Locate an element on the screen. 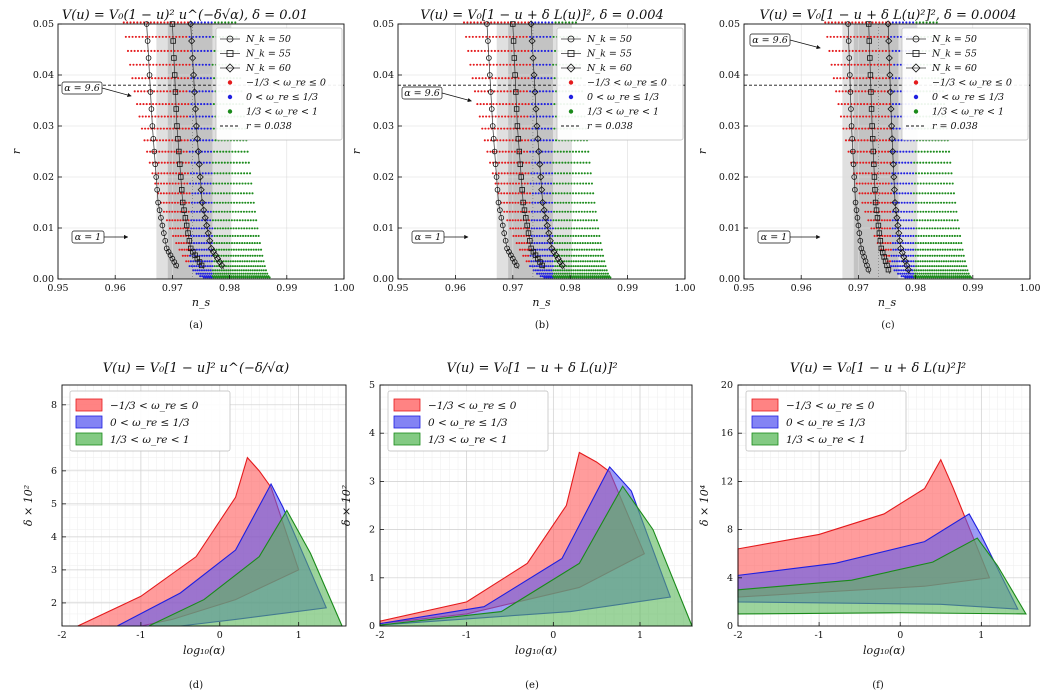 This screenshot has height=695, width=1049. legend-dot is located at coordinates (916, 111).